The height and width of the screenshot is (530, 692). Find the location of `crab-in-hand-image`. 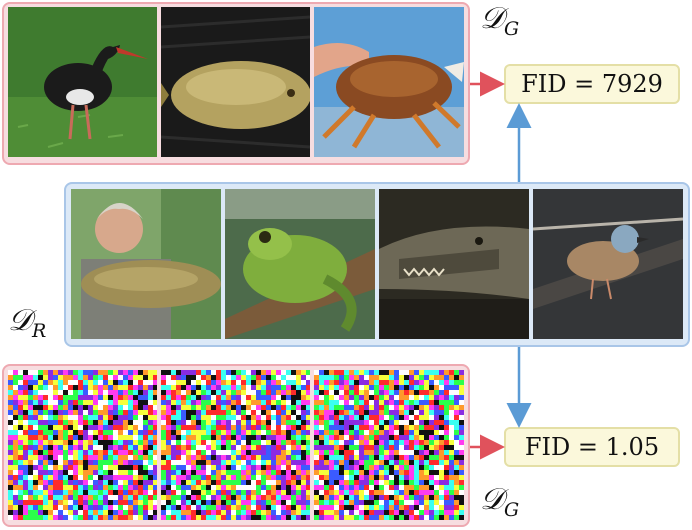

crab-in-hand-image is located at coordinates (389, 82).